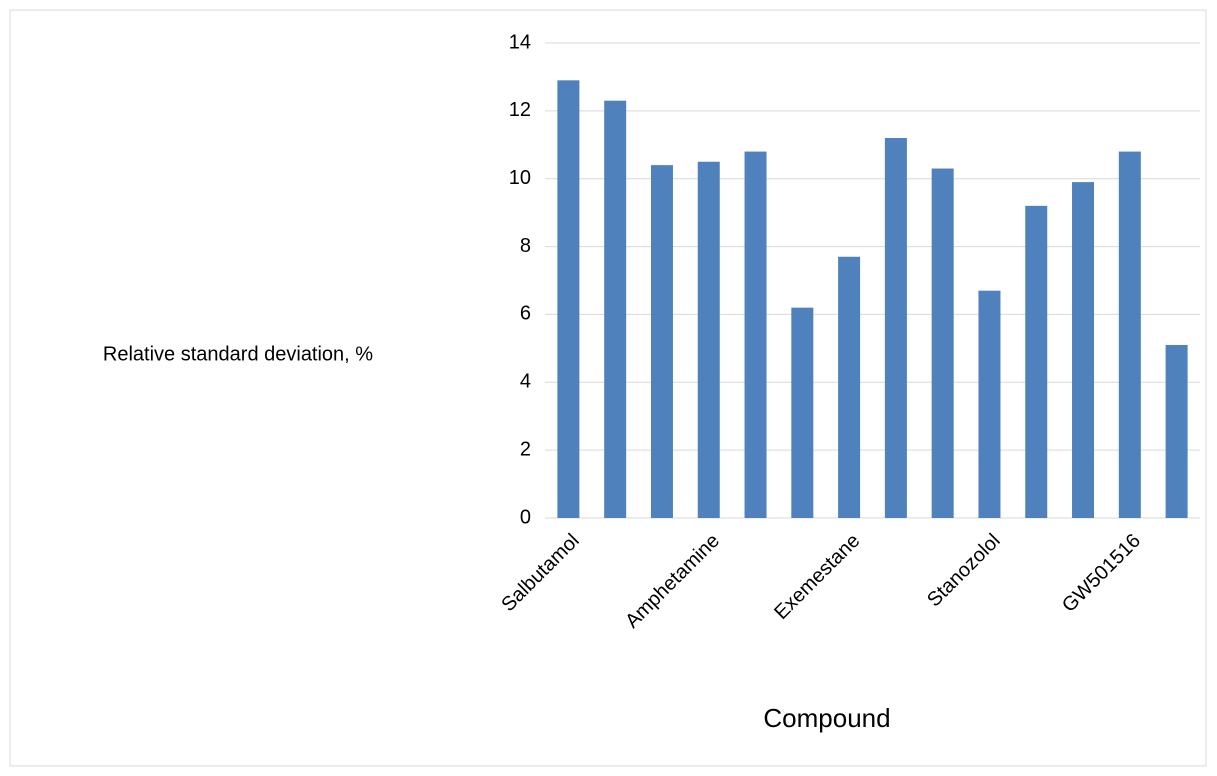 The image size is (1217, 776). I want to click on y-tick-label: 14, so click(520, 42).